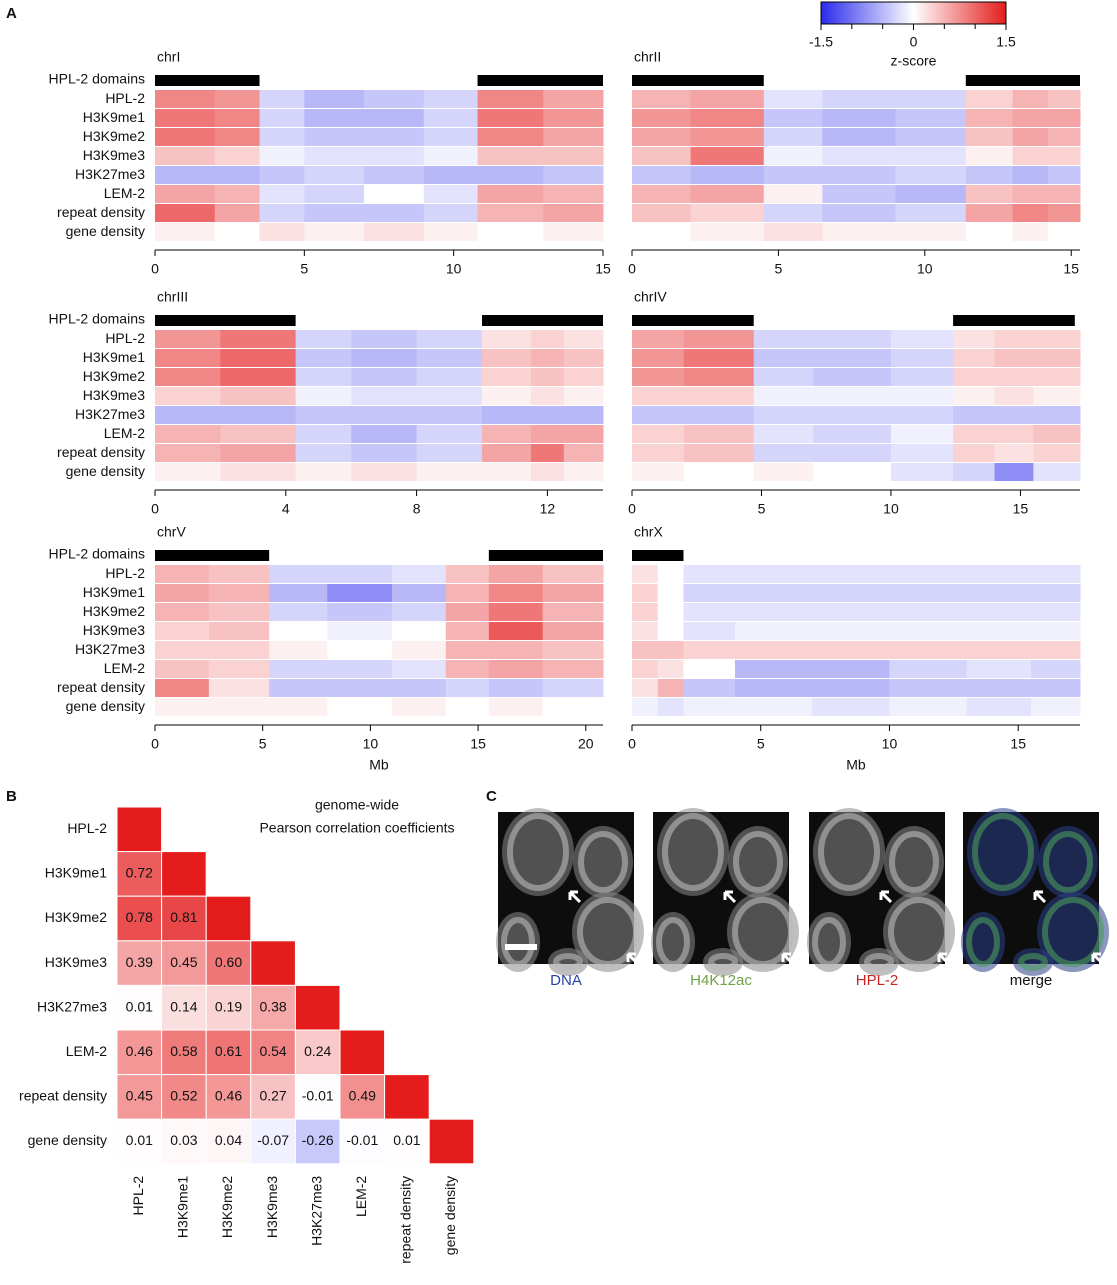 This screenshot has width=1117, height=1285. Describe the element at coordinates (632, 269) in the screenshot. I see `x-tick-label: 0` at that location.